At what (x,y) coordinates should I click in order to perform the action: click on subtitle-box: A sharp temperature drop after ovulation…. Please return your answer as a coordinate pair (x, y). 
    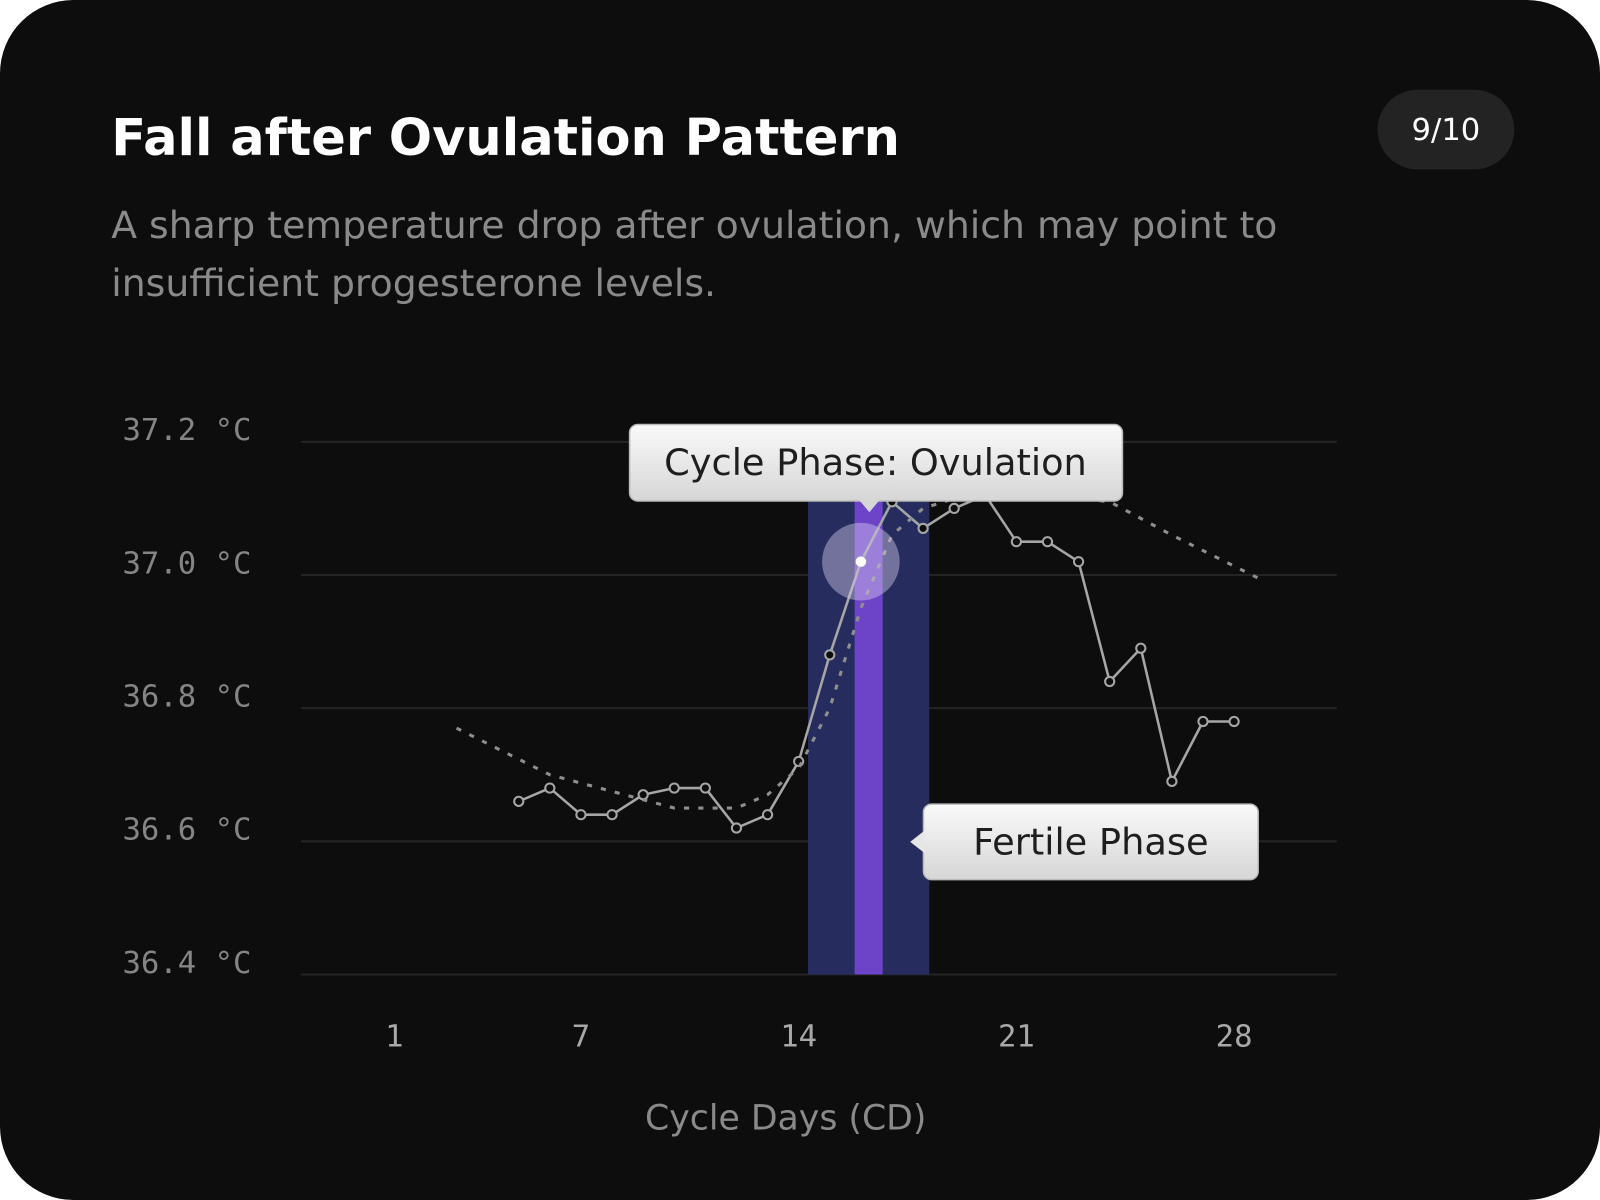
    Looking at the image, I should click on (694, 254).